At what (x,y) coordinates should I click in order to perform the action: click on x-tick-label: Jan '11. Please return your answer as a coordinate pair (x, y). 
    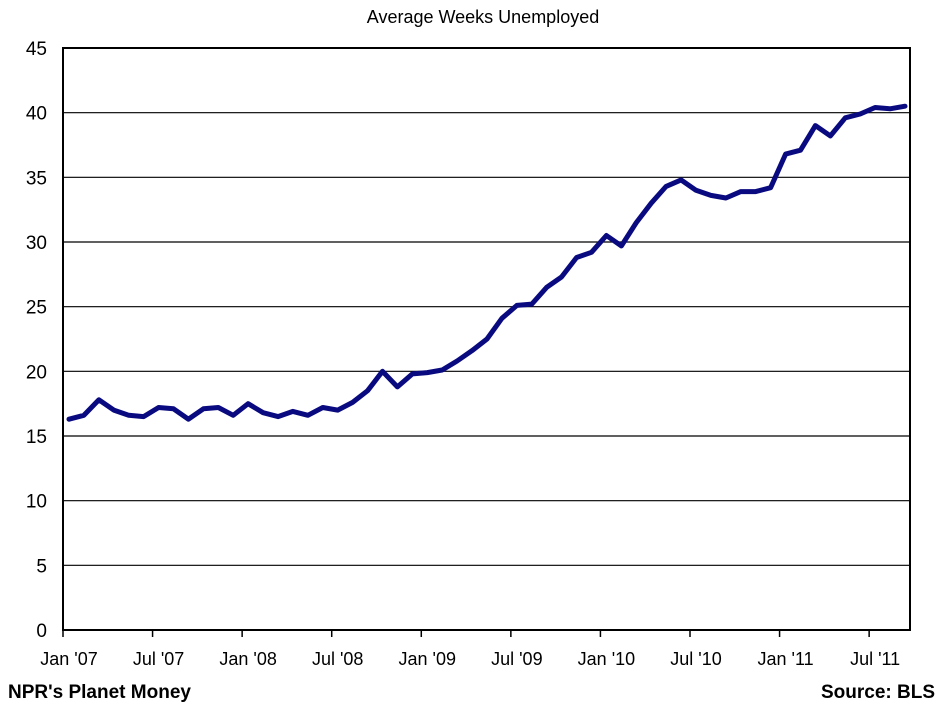
    Looking at the image, I should click on (785, 659).